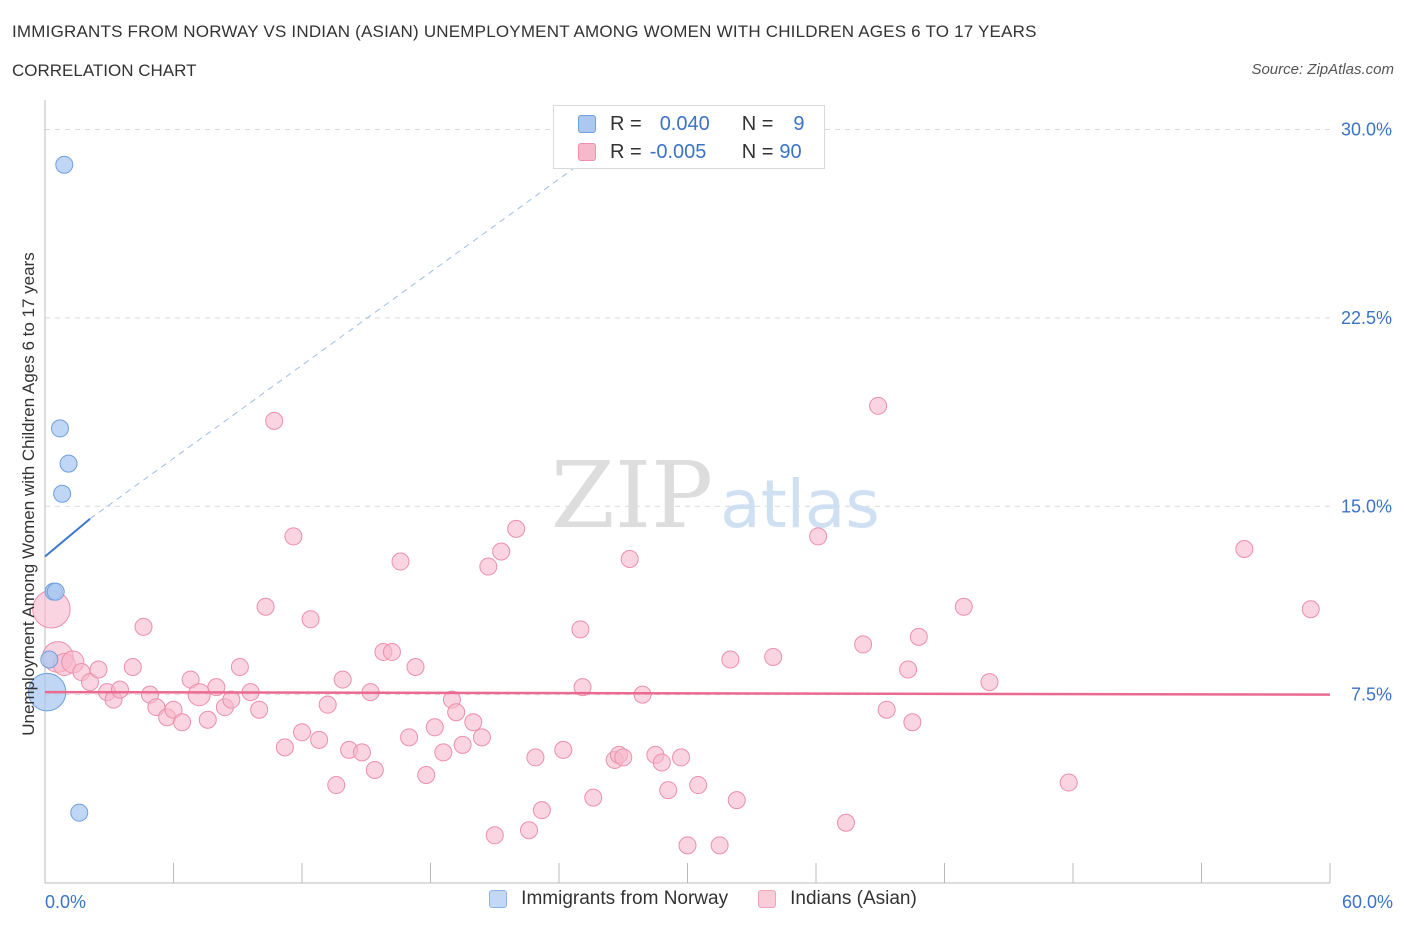 The height and width of the screenshot is (930, 1406). I want to click on legend-item-norway: Immigrants from Norway, so click(608, 899).